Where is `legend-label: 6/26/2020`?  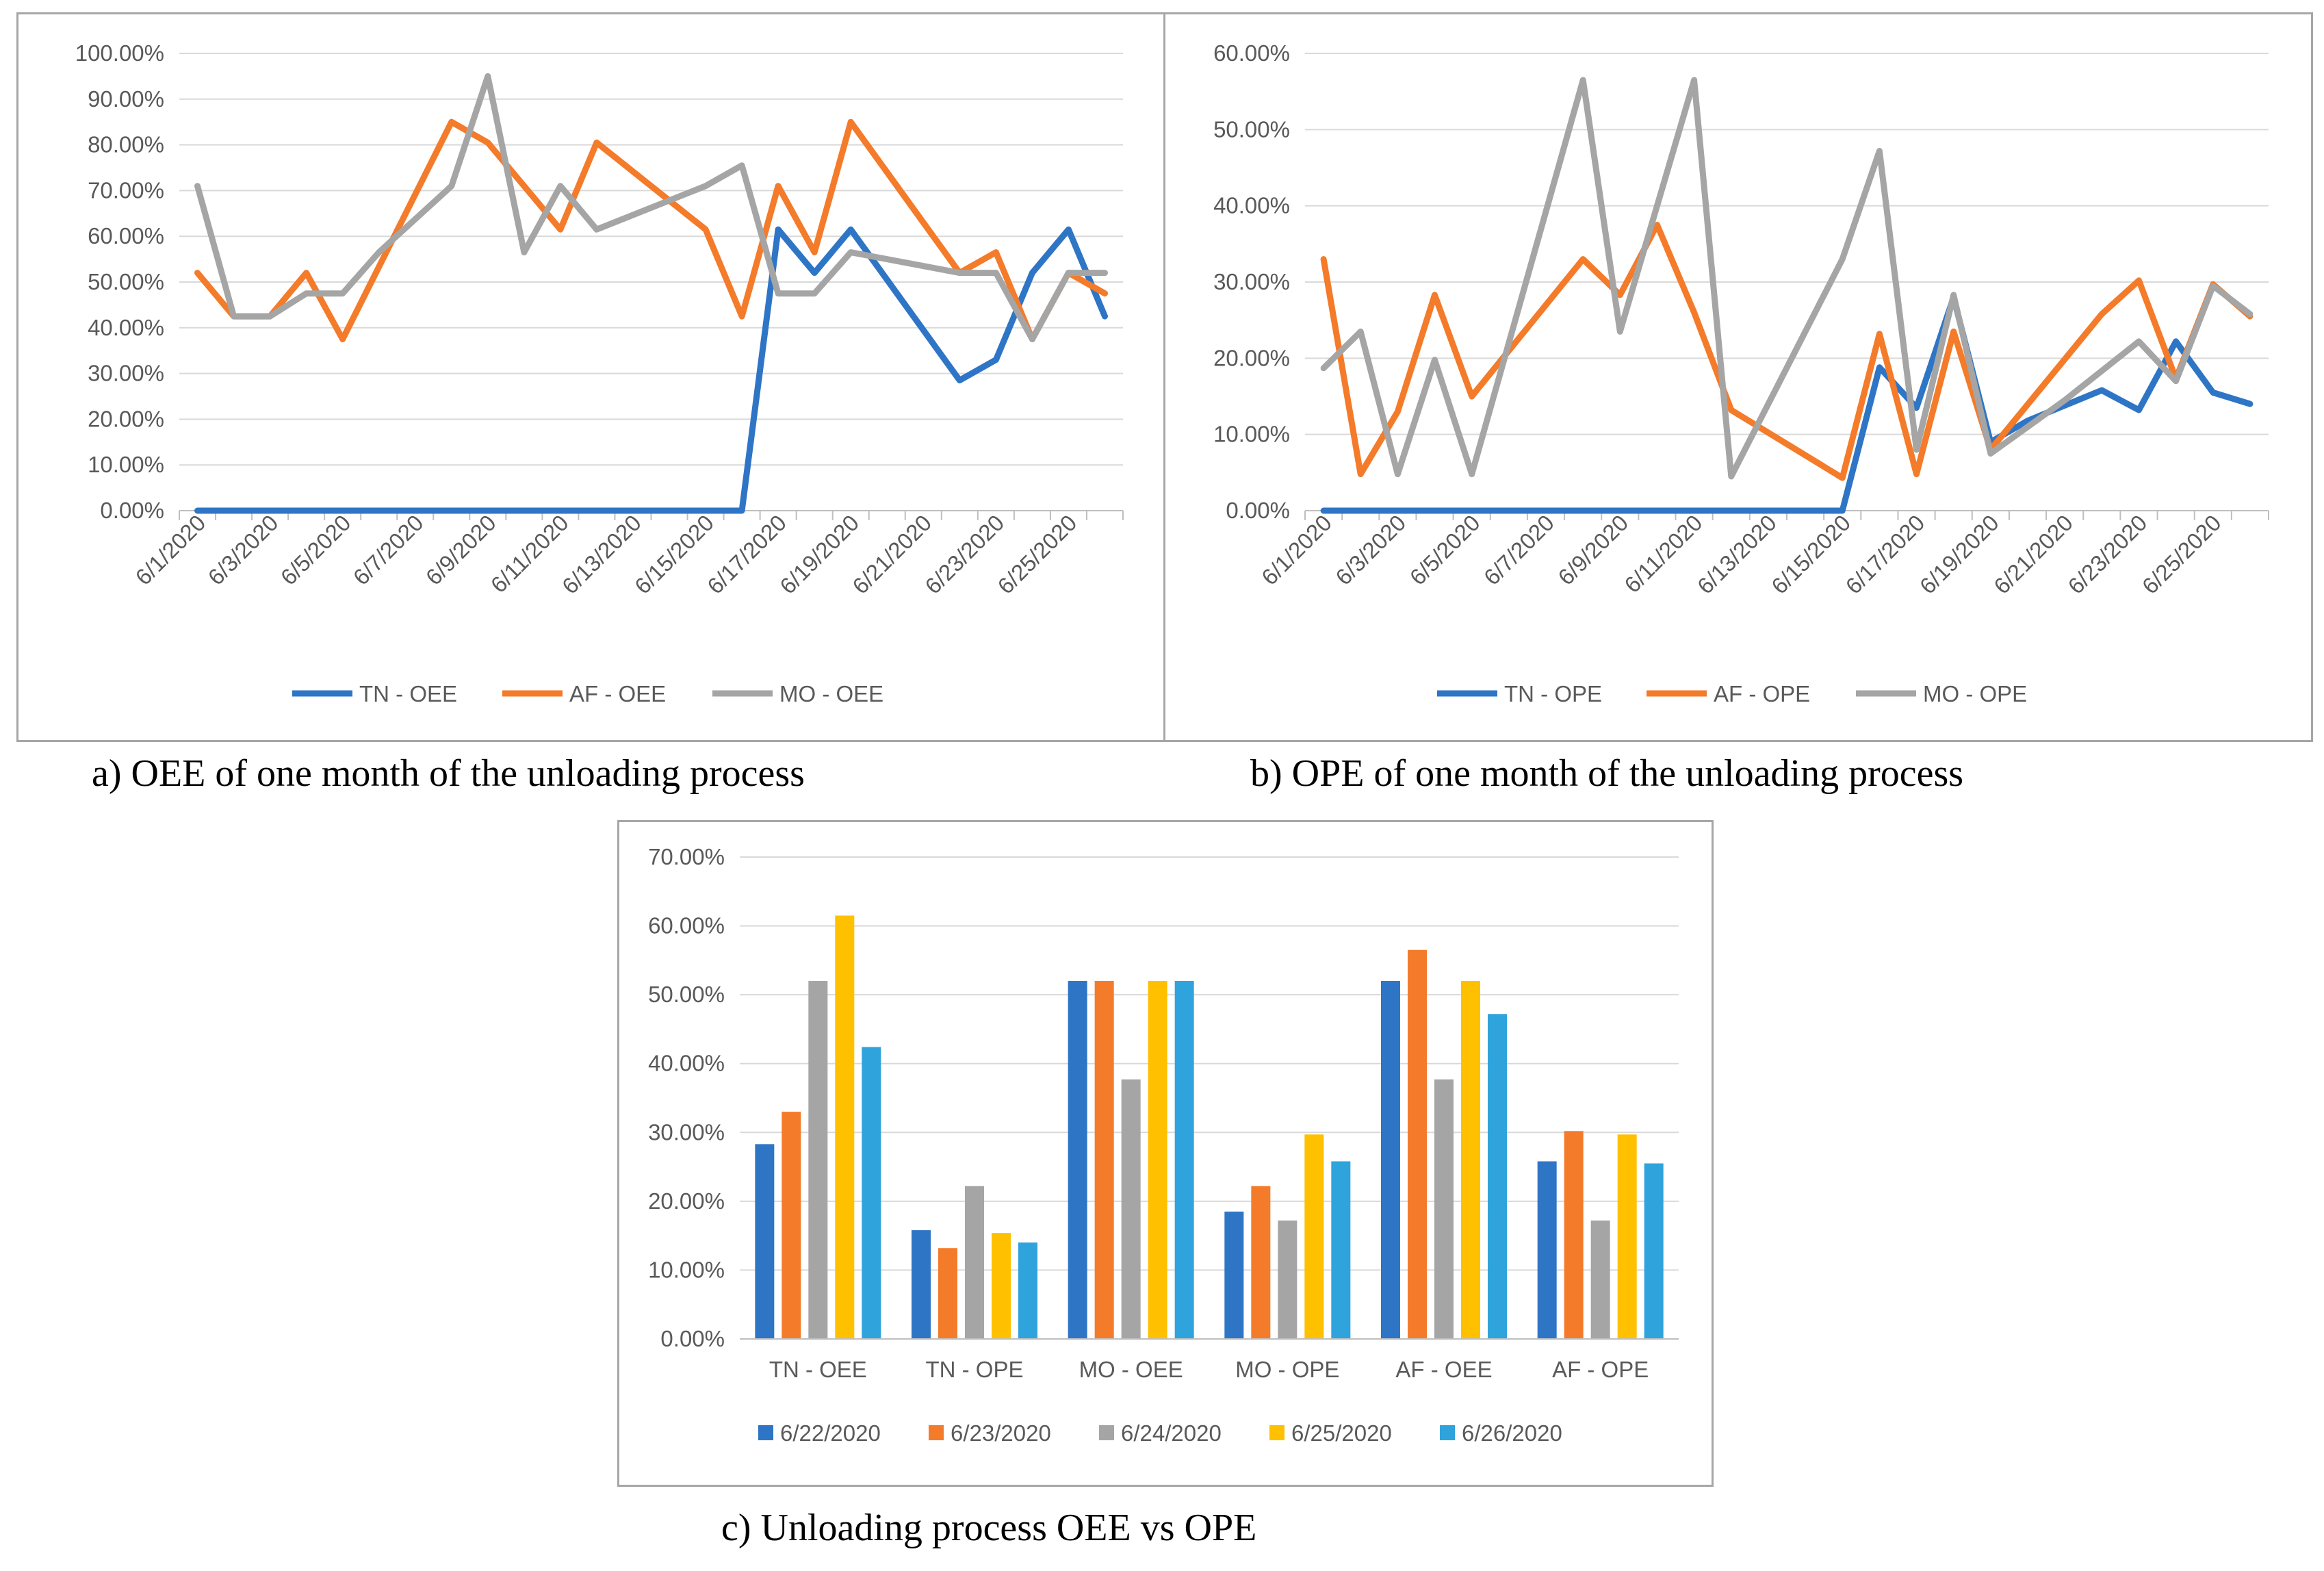
legend-label: 6/26/2020 is located at coordinates (1512, 1433).